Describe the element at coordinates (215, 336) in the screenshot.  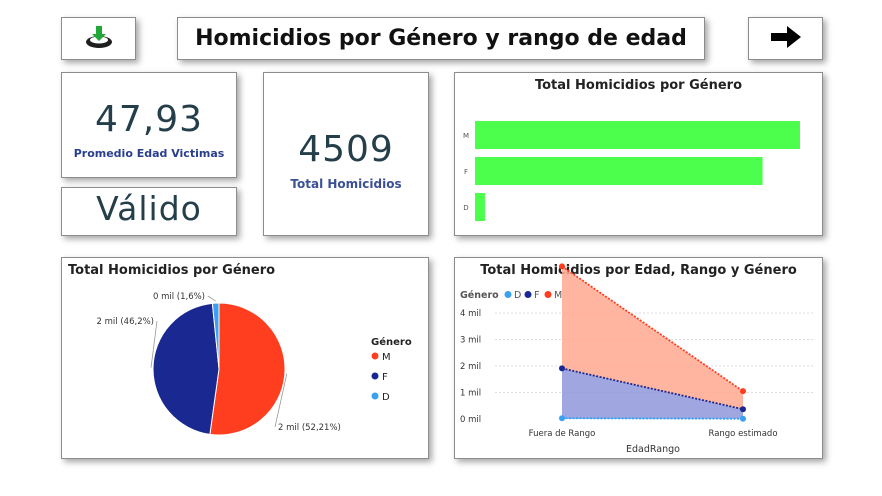
I see `pie-slice-d` at that location.